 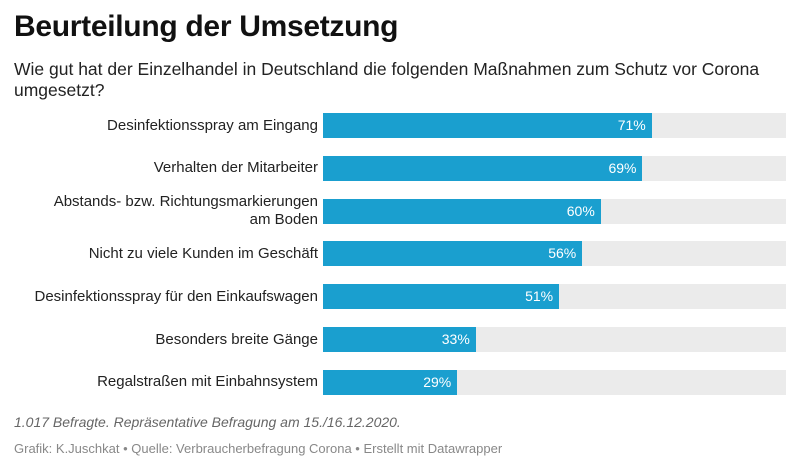 I want to click on bar-track: 33%, so click(x=554, y=339).